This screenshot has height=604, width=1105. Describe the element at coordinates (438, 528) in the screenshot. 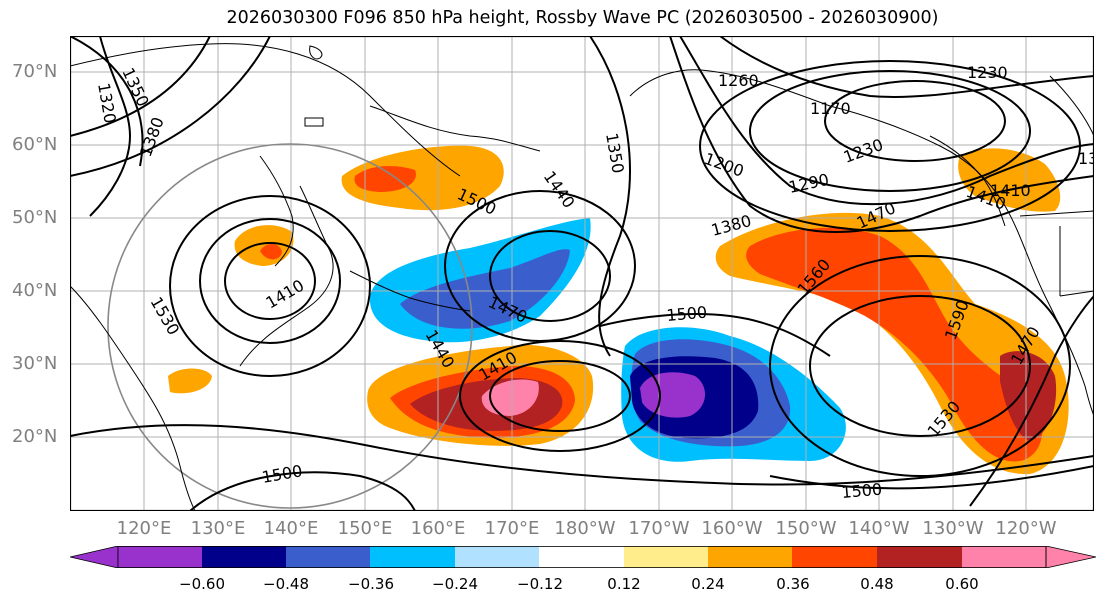

I see `lon-label: 160°E` at that location.